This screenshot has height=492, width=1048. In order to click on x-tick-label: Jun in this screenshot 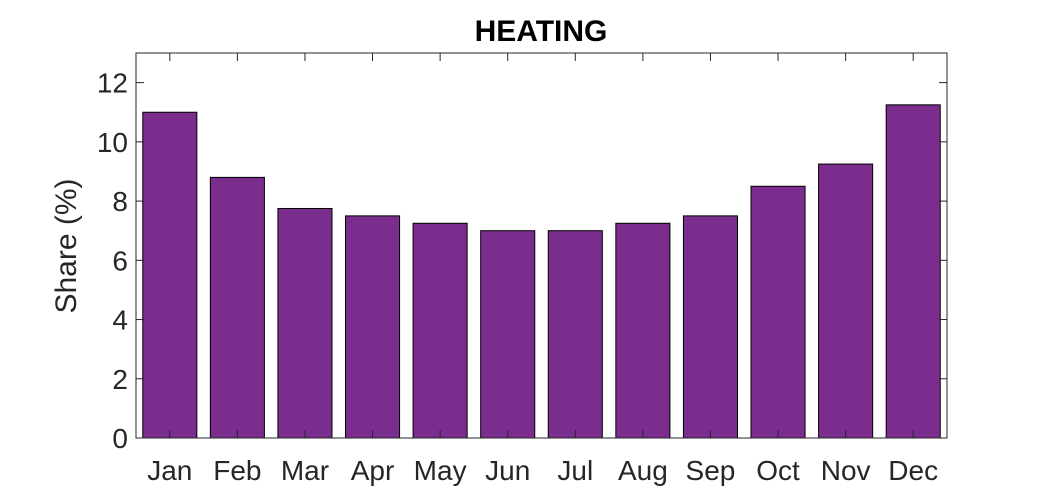, I will do `click(507, 470)`.